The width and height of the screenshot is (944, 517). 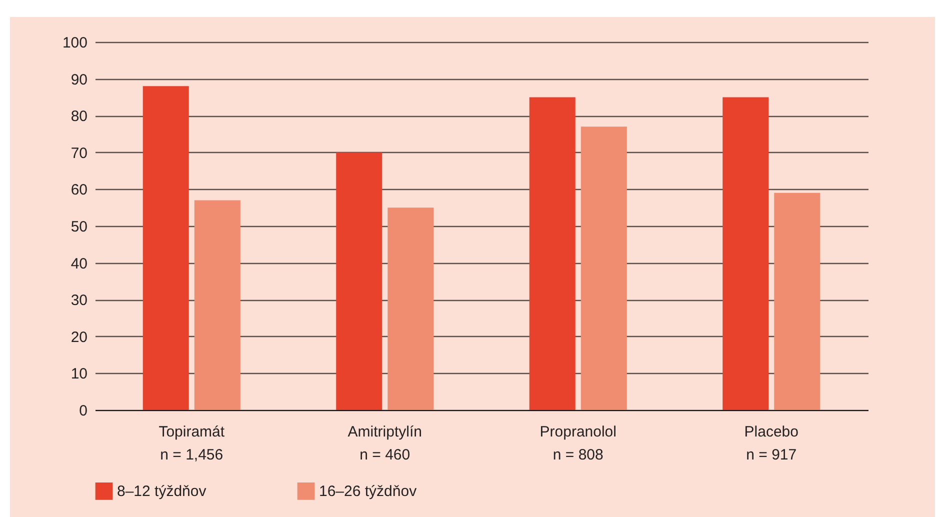 What do you see at coordinates (368, 491) in the screenshot?
I see `legend-label: 16–26 týždňov` at bounding box center [368, 491].